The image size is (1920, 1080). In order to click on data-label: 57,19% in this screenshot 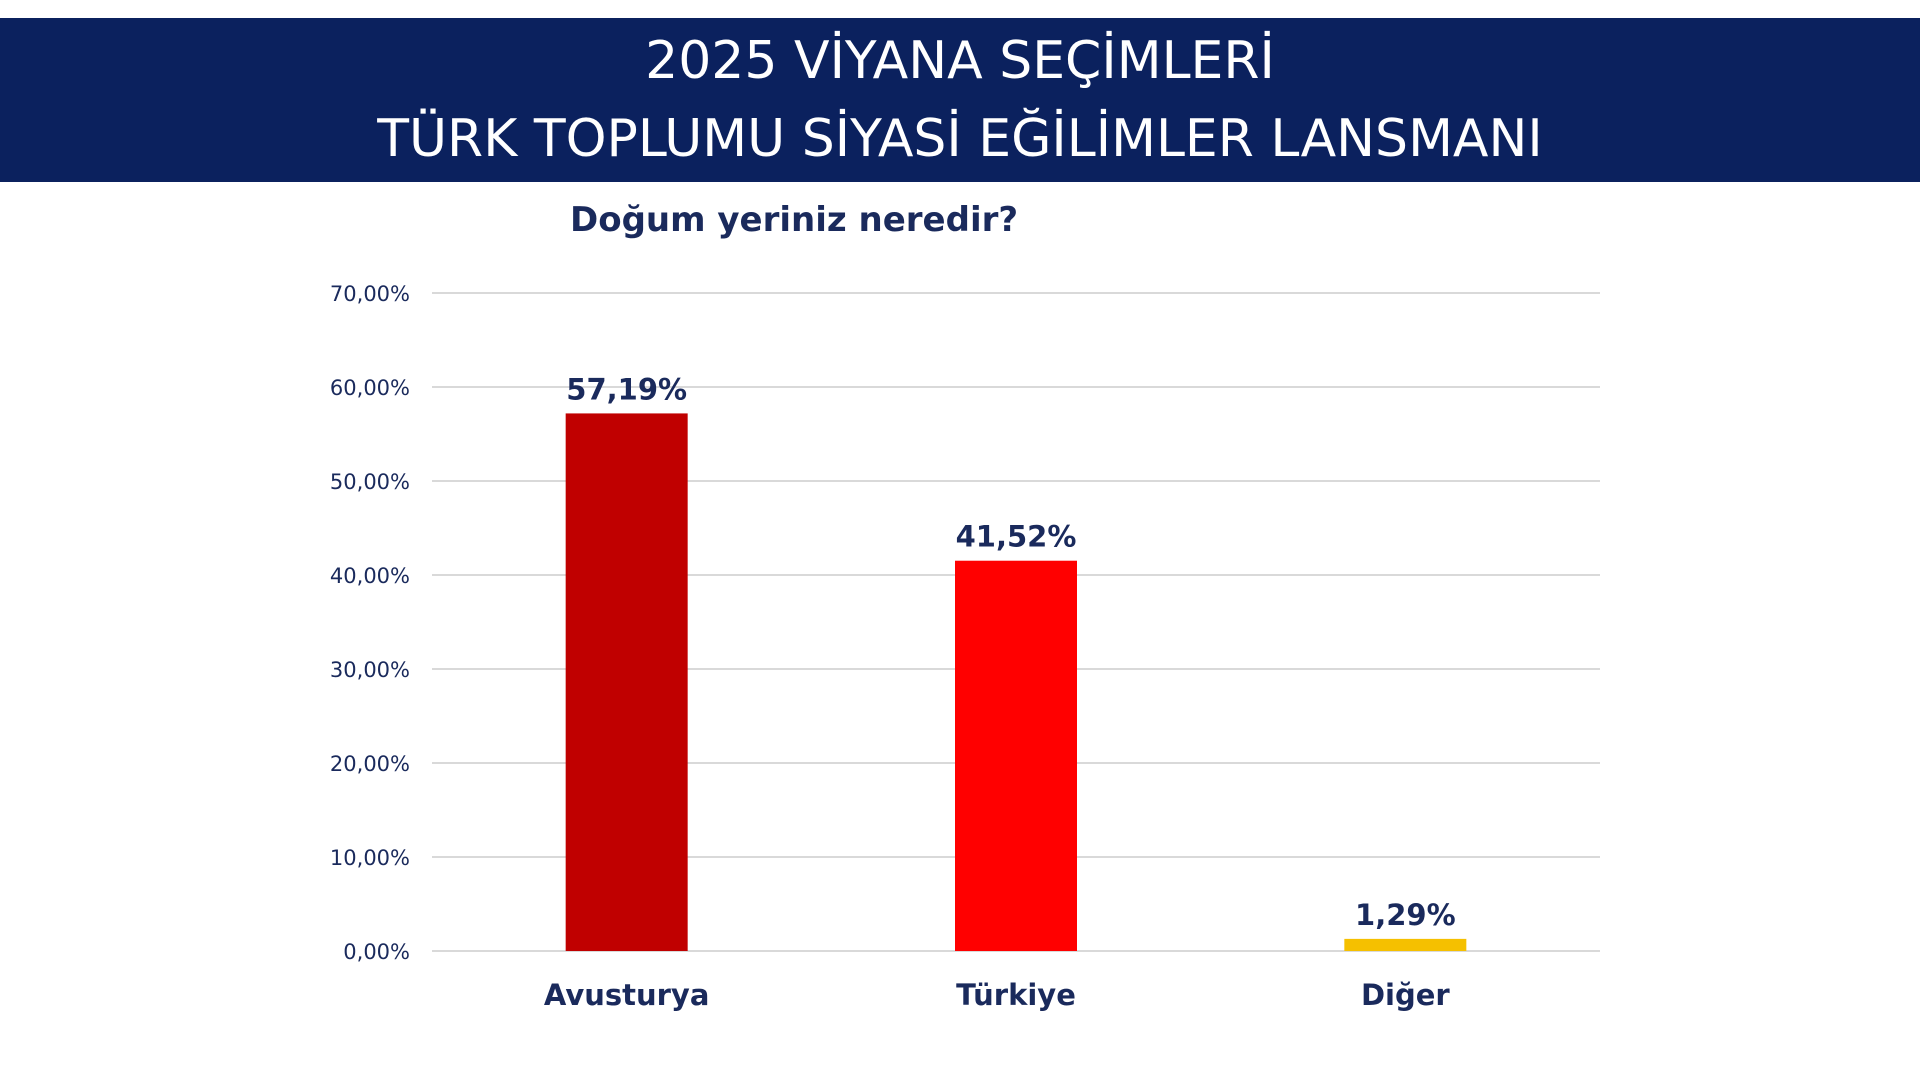, I will do `click(626, 389)`.